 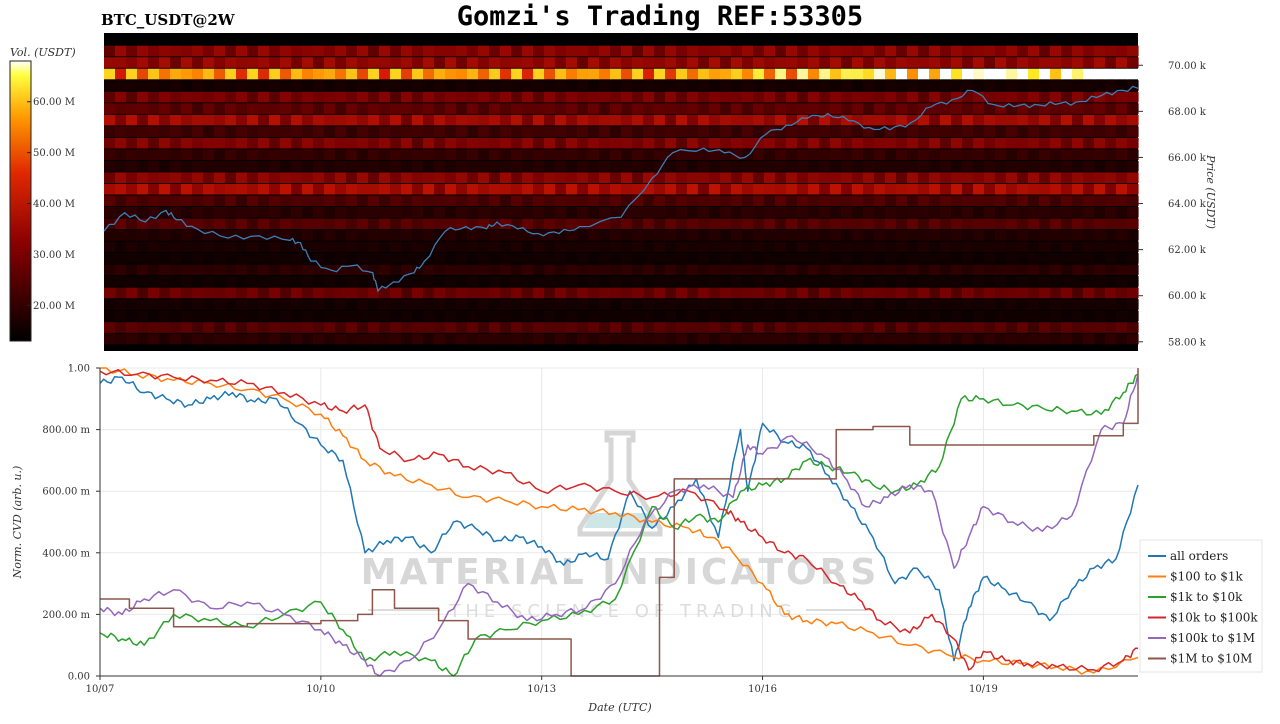 I want to click on legend-box, so click(x=1201, y=606).